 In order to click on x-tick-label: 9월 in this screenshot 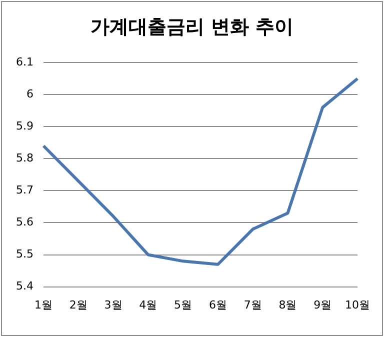, I will do `click(323, 305)`.